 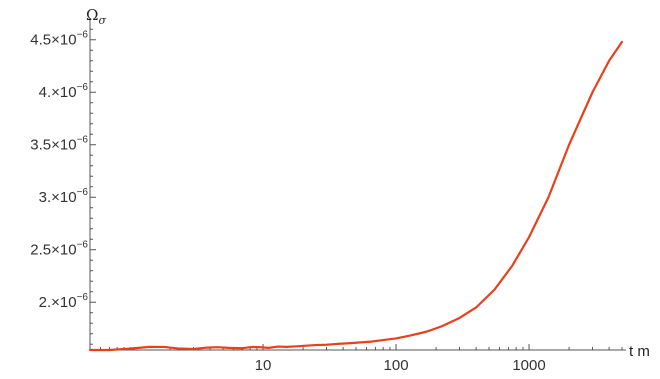 I want to click on y-tick-label: 2.5×10⁻⁶, so click(x=59, y=249).